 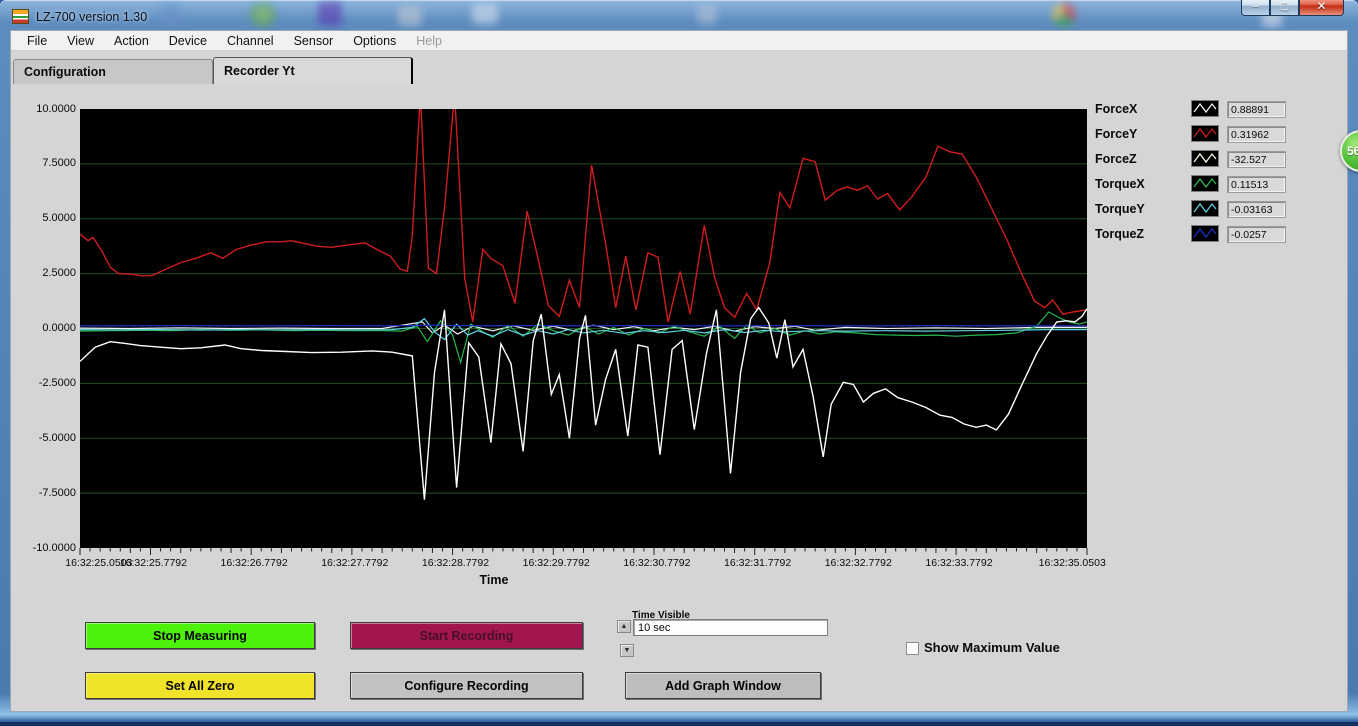 What do you see at coordinates (1256, 234) in the screenshot?
I see `channel-value-torquez: -0.0257` at bounding box center [1256, 234].